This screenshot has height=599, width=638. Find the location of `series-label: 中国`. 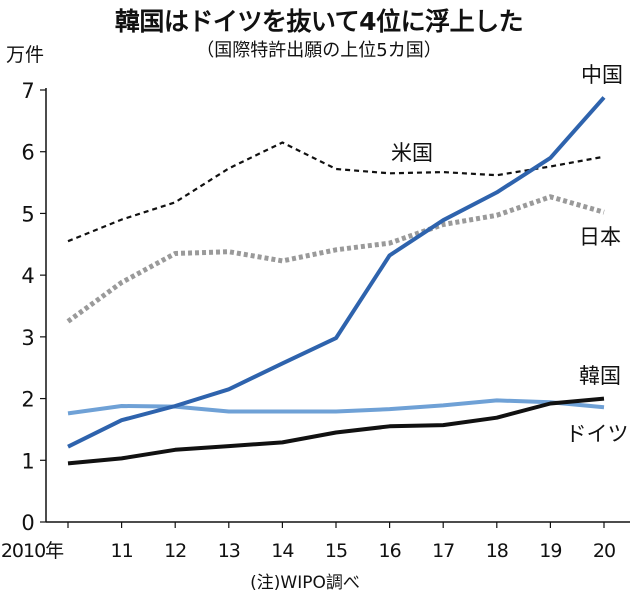

series-label: 中国 is located at coordinates (602, 75).